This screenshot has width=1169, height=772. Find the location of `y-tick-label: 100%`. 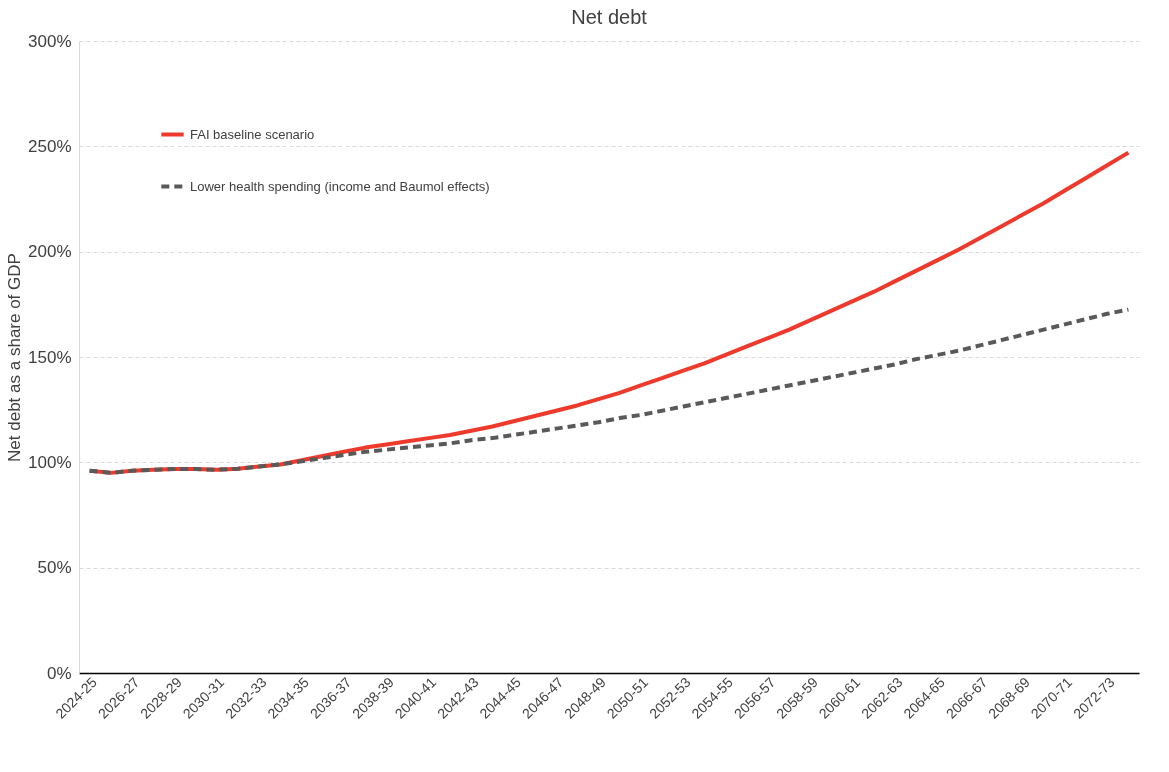

y-tick-label: 100% is located at coordinates (50, 462).